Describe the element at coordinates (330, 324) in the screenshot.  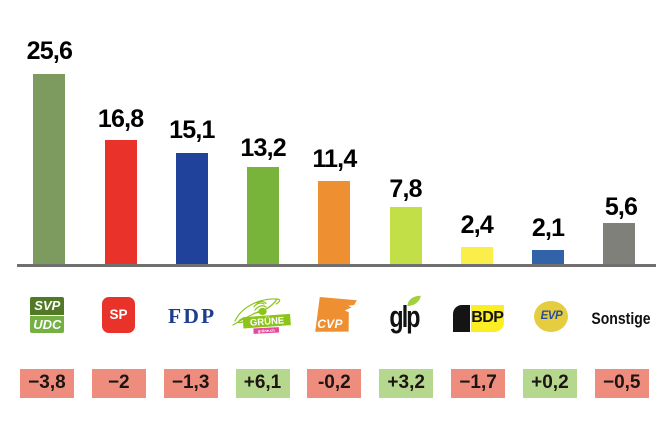
I see `svg-text: CVP` at that location.